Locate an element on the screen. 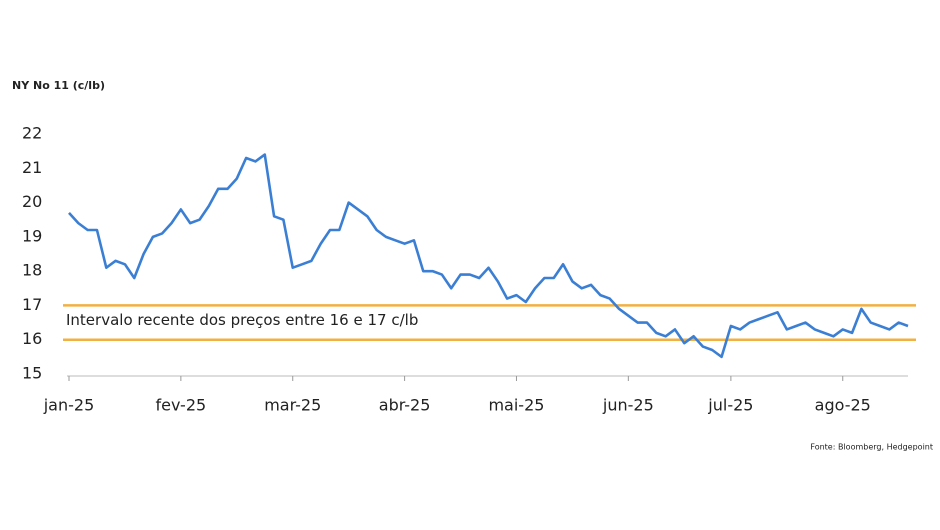  y-tick-label: 20 is located at coordinates (32, 201).